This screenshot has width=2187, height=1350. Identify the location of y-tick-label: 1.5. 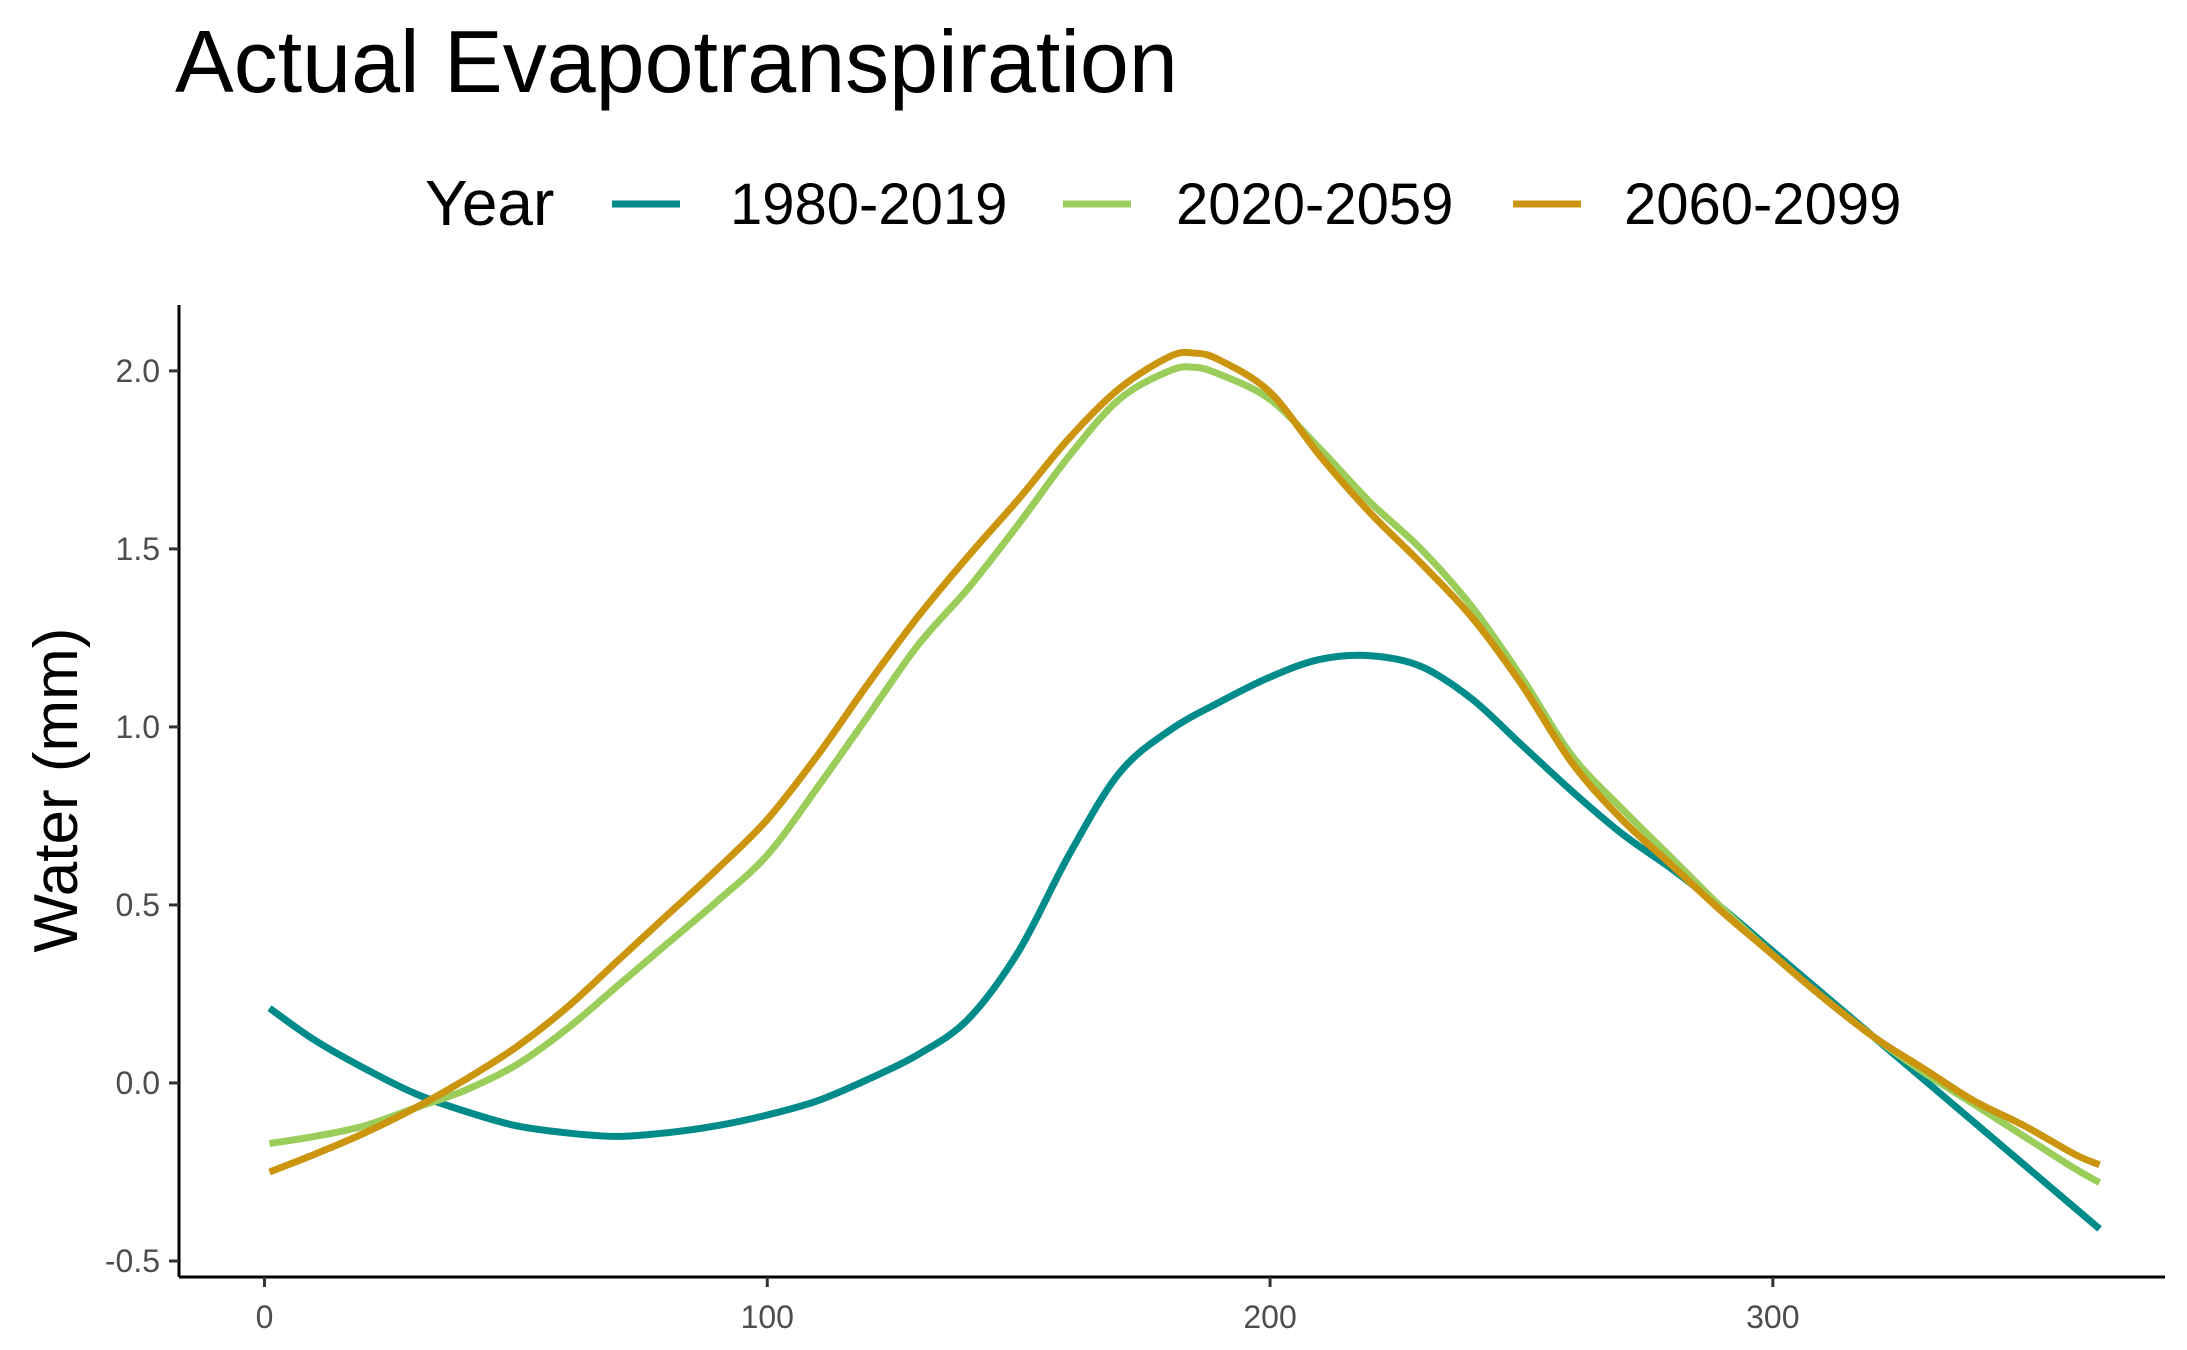
(138, 549).